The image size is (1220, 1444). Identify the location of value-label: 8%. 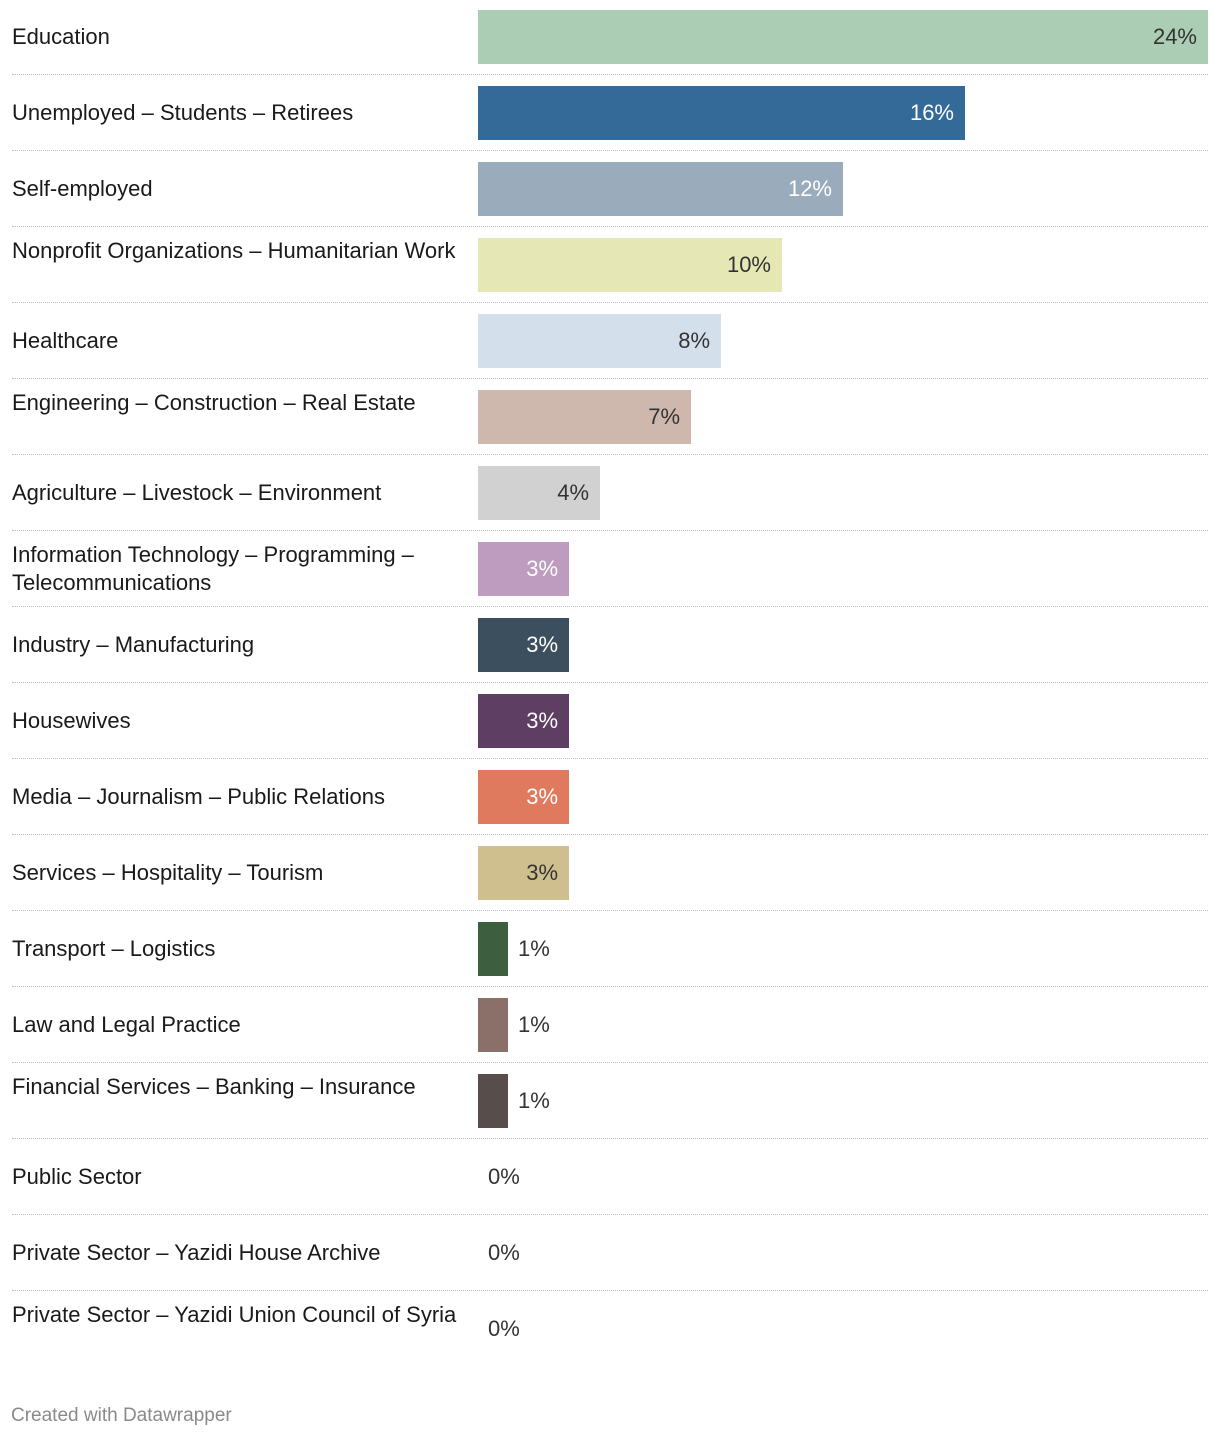
(694, 340).